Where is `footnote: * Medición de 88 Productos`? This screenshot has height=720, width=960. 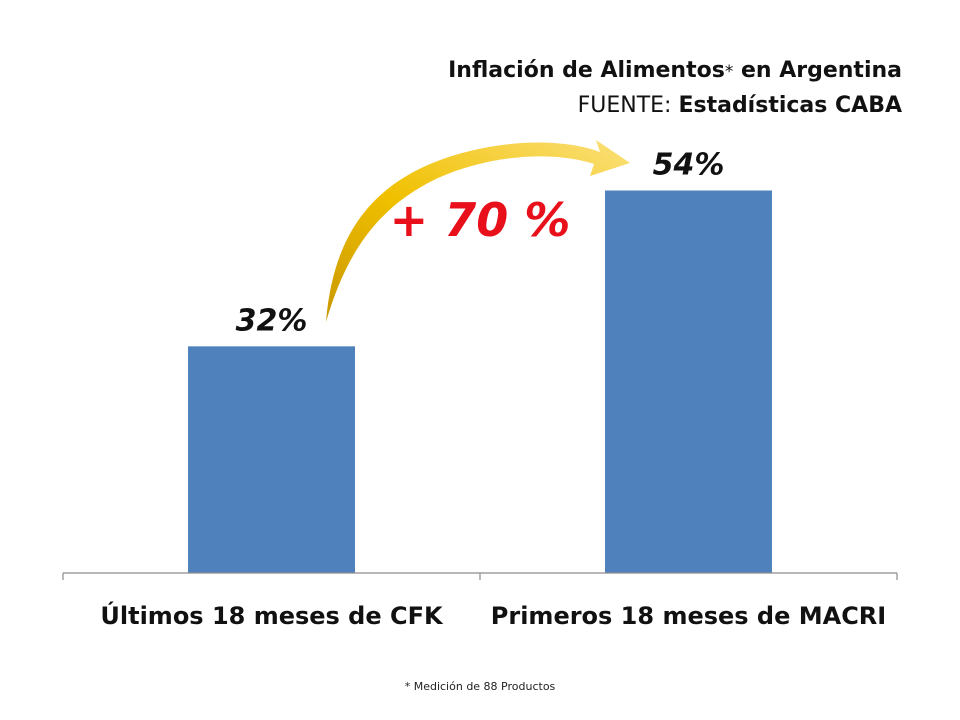
footnote: * Medición de 88 Productos is located at coordinates (480, 686).